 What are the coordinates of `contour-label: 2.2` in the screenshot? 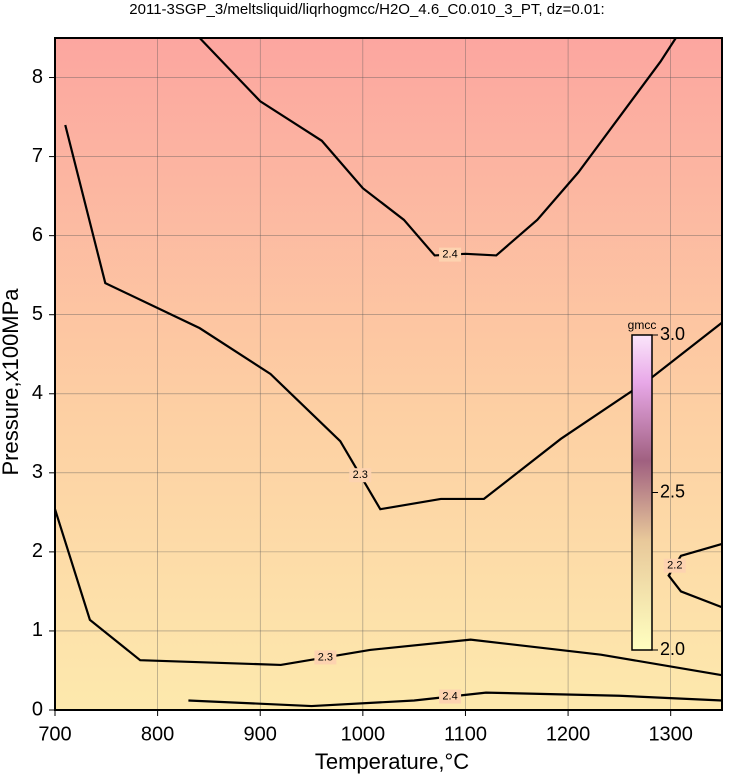 It's located at (674, 566).